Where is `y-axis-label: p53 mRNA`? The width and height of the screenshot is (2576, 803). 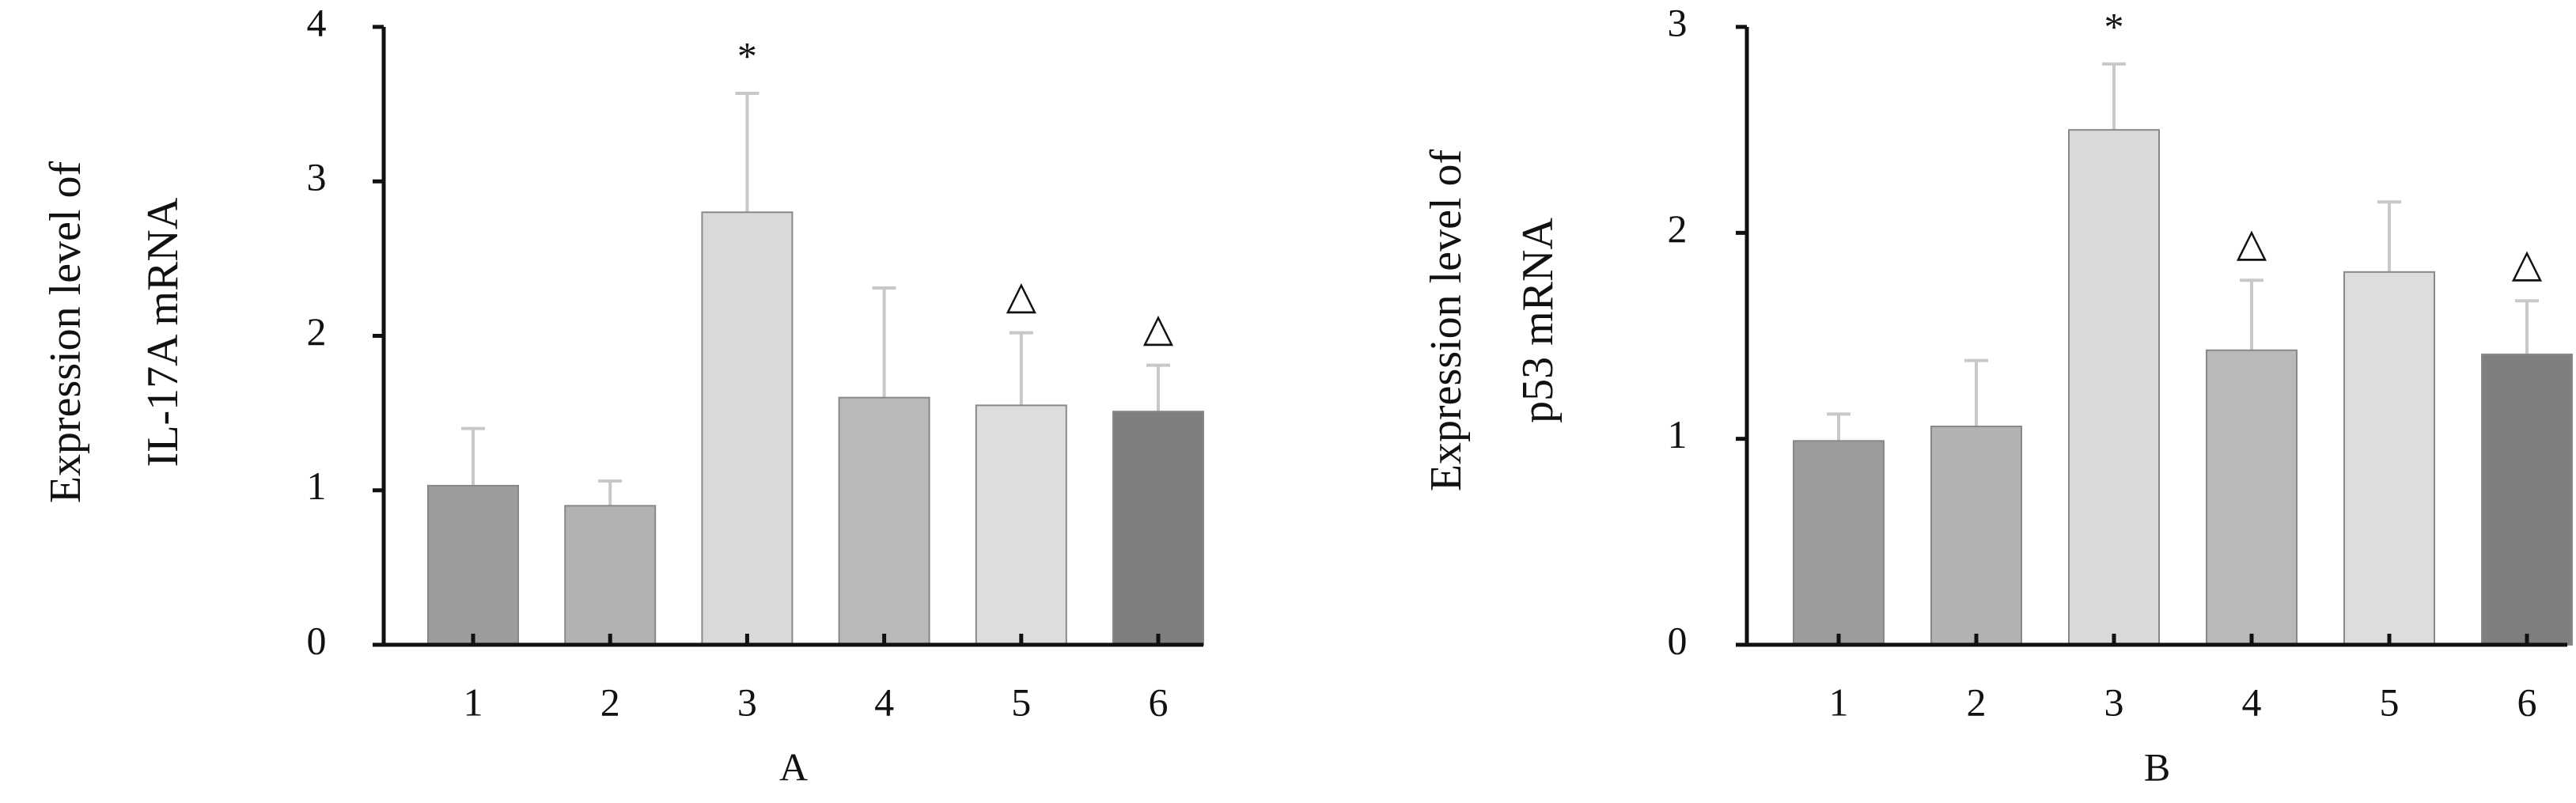 y-axis-label: p53 mRNA is located at coordinates (1538, 320).